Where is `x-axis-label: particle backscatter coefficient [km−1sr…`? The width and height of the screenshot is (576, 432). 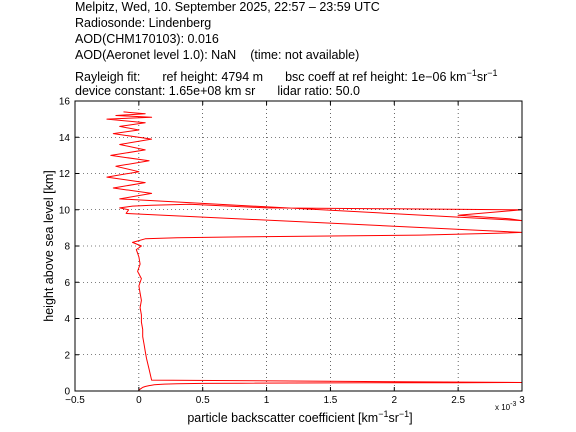 x-axis-label: particle backscatter coefficient [km−1sr… is located at coordinates (299, 417).